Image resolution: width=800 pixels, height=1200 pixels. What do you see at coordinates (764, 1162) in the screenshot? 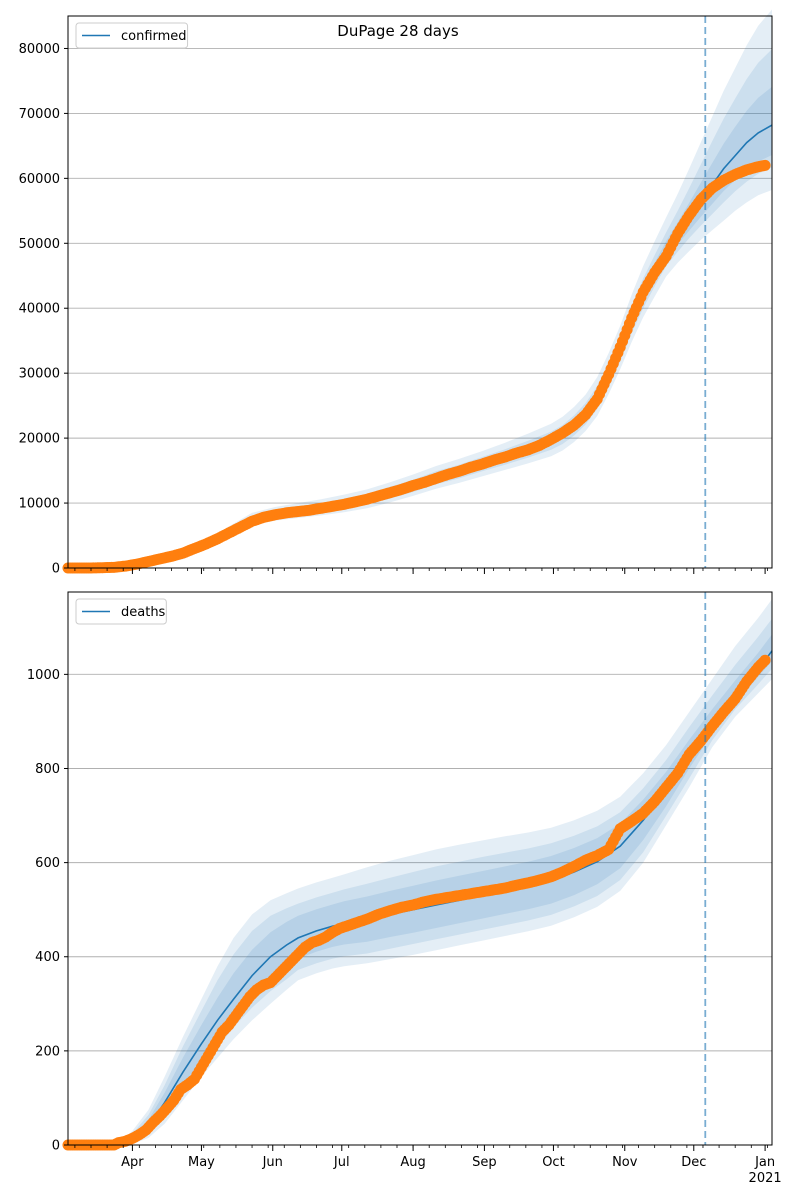
I see `x-tick-label: Jan` at bounding box center [764, 1162].